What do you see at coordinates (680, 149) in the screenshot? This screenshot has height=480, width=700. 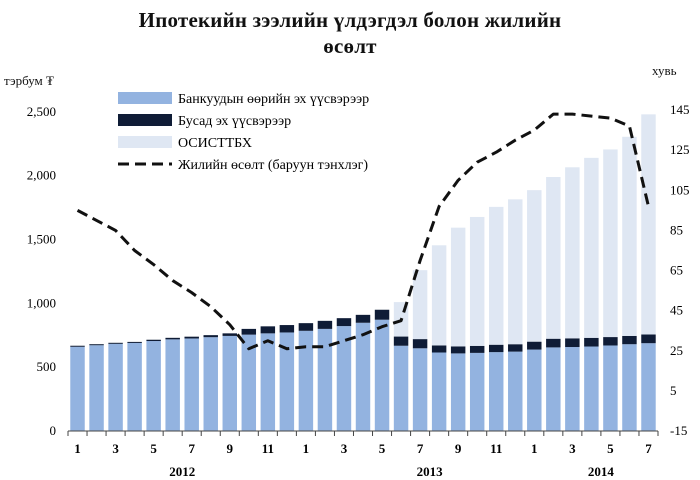 I see `right-tick-label: 125` at bounding box center [680, 149].